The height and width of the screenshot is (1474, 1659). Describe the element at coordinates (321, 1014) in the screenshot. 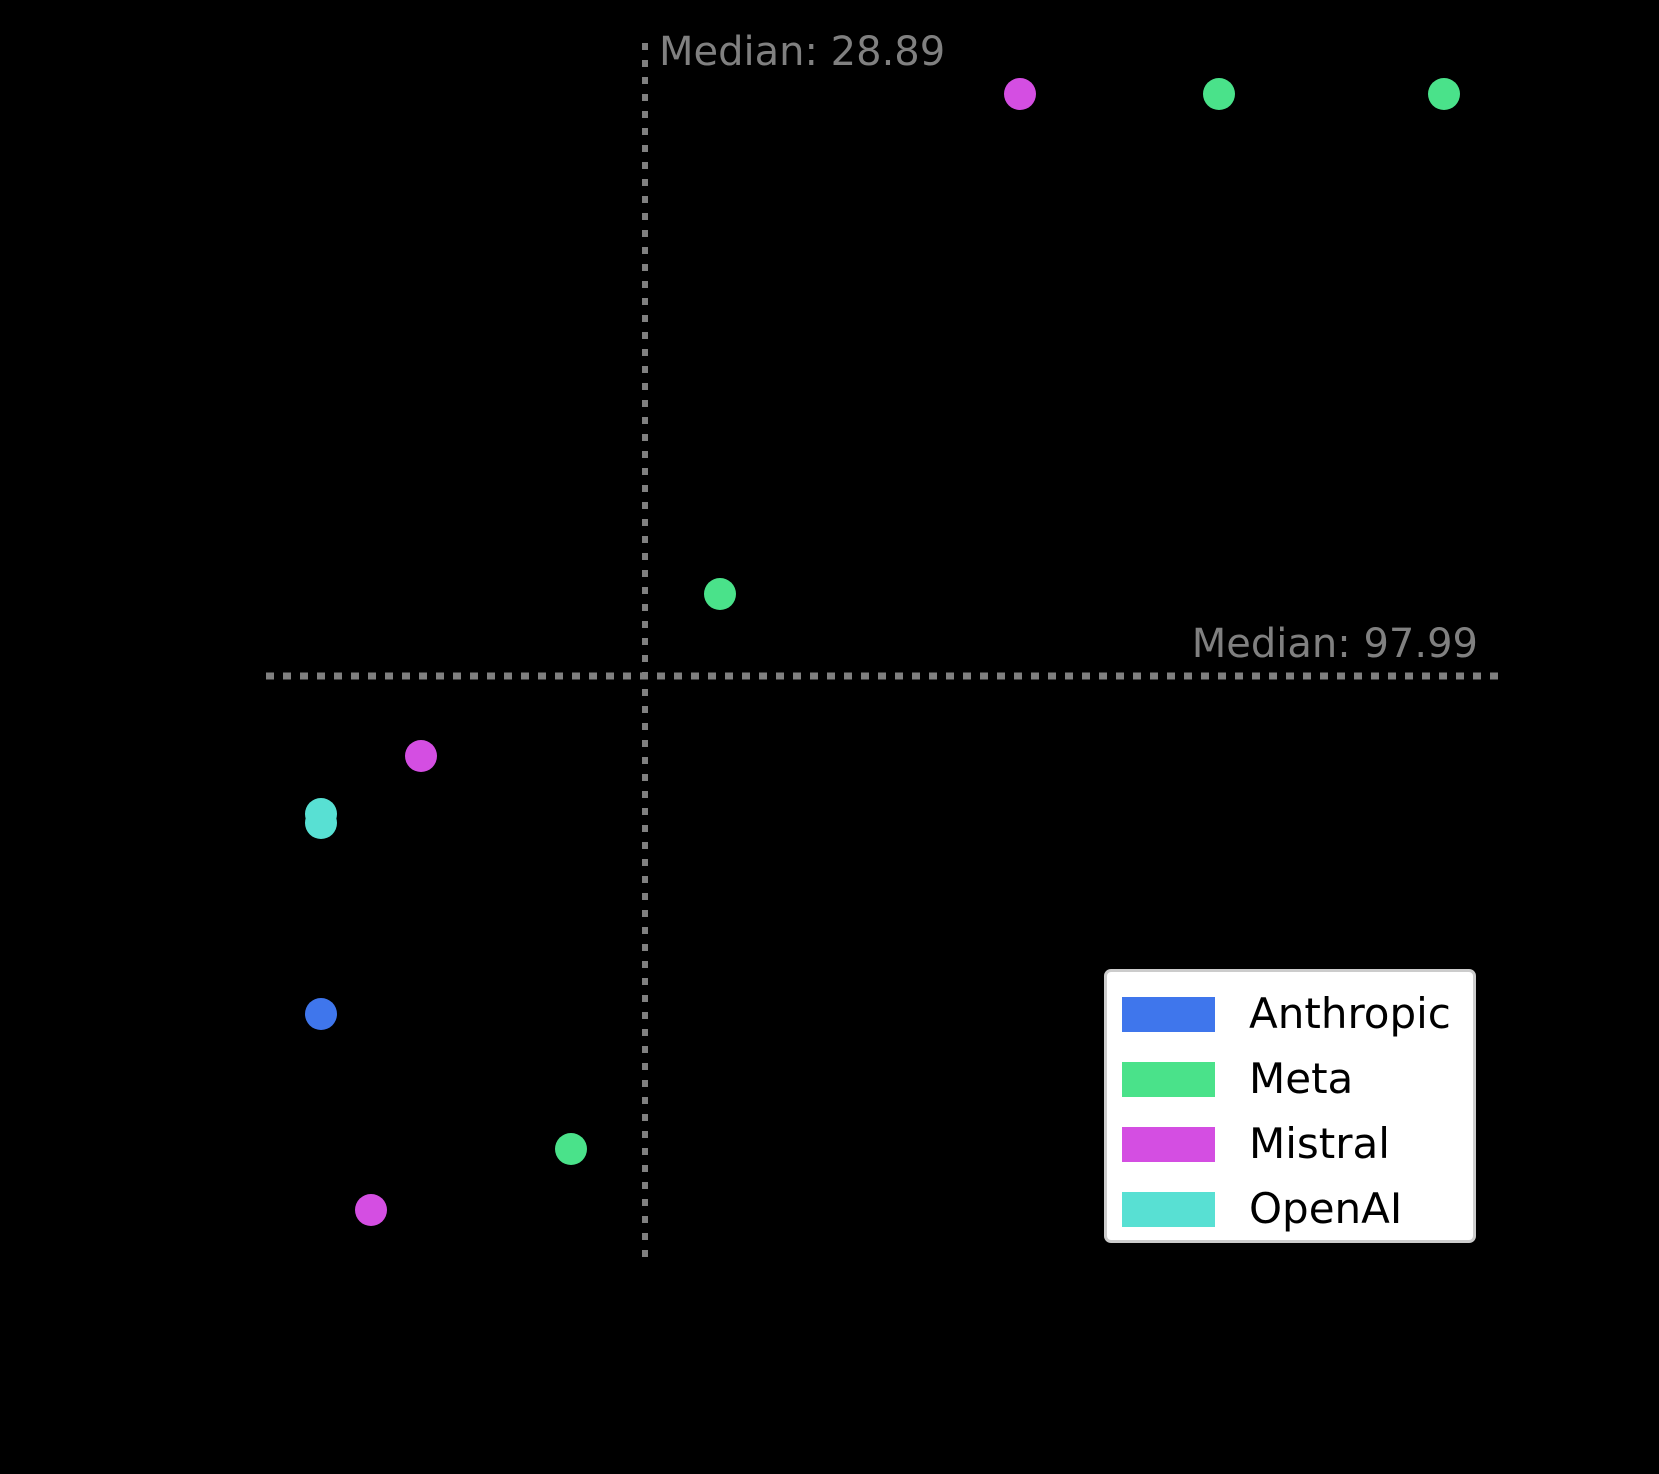

I see `data-point-anthropic` at that location.